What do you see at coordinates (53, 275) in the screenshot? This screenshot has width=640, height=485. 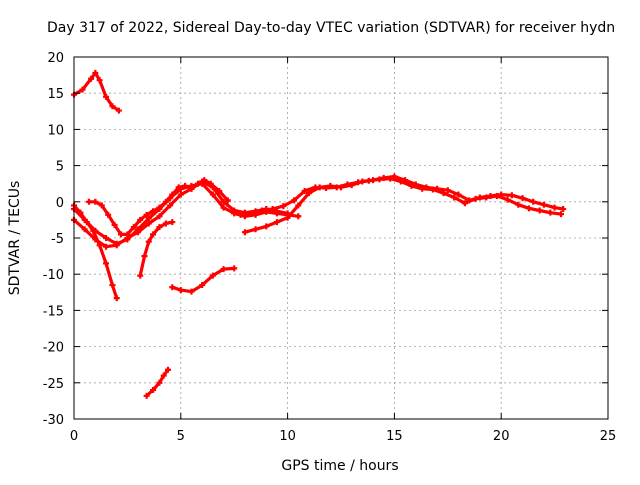 I see `y-tick-label: -10` at bounding box center [53, 275].